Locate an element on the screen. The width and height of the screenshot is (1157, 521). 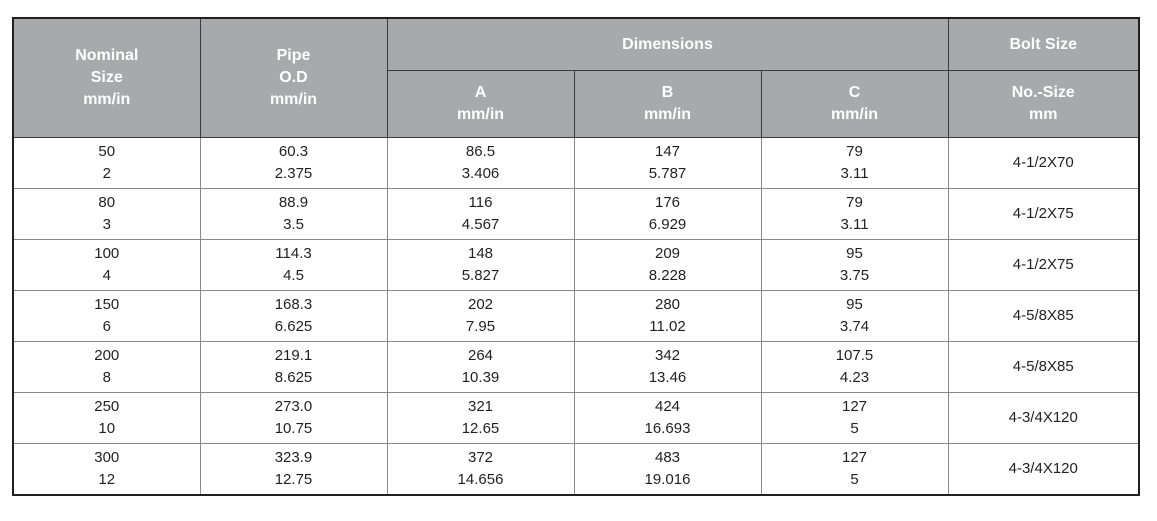
cell-b-mm: 147 is located at coordinates (667, 151).